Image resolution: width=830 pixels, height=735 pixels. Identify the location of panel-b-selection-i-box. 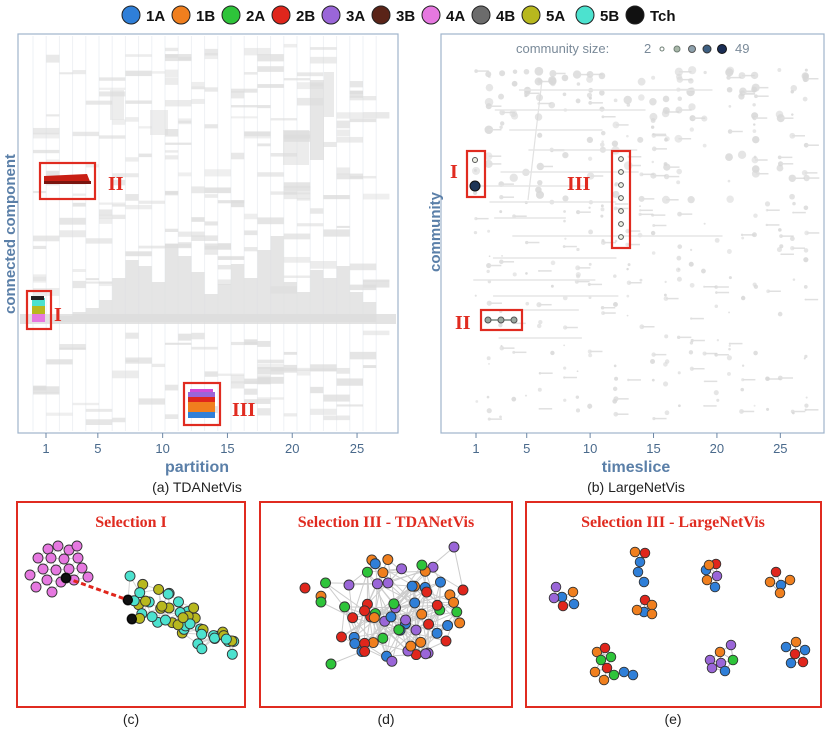
(476, 174).